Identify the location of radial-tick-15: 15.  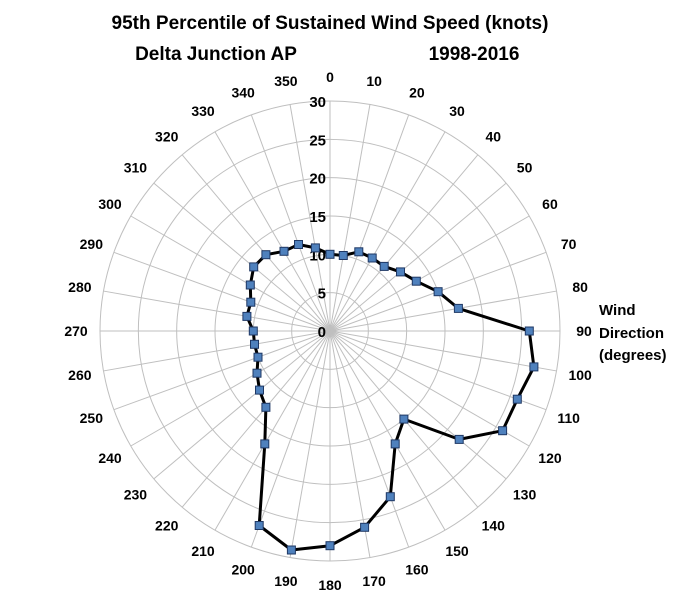
(317, 217).